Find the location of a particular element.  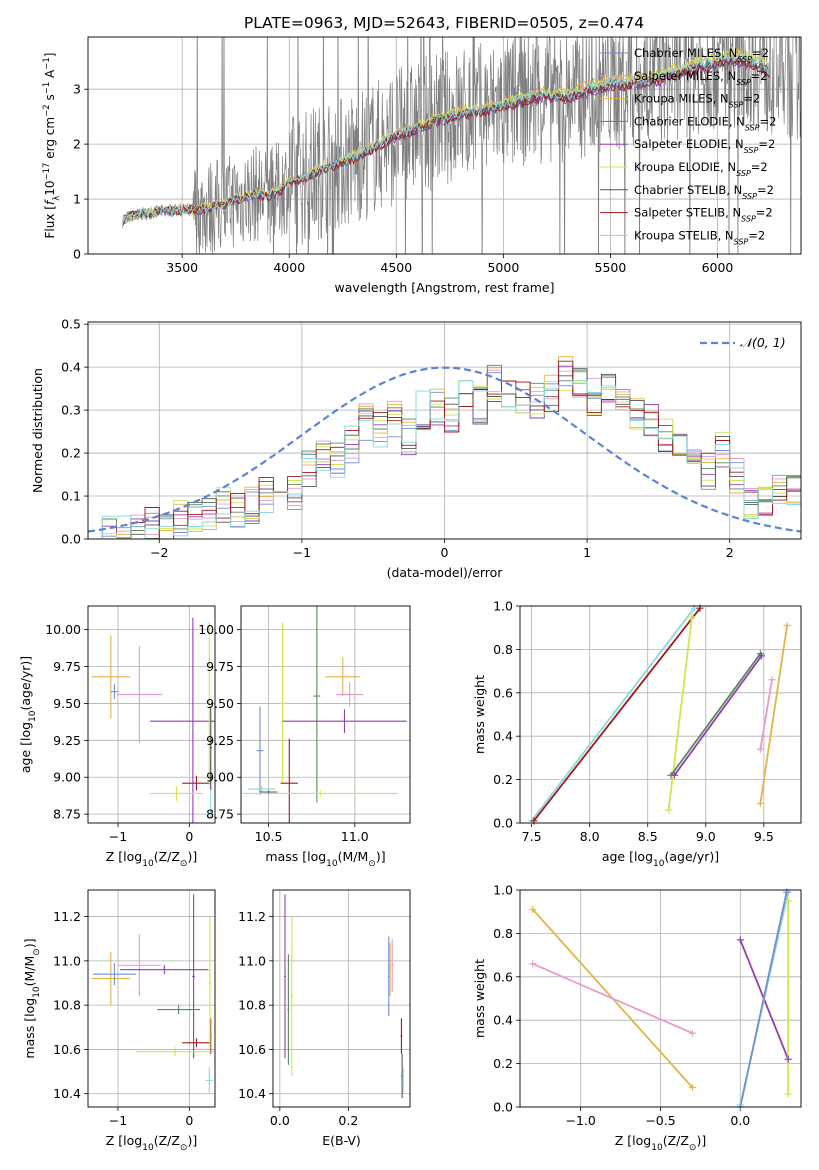

x-tick-label: 4500 is located at coordinates (396, 267).